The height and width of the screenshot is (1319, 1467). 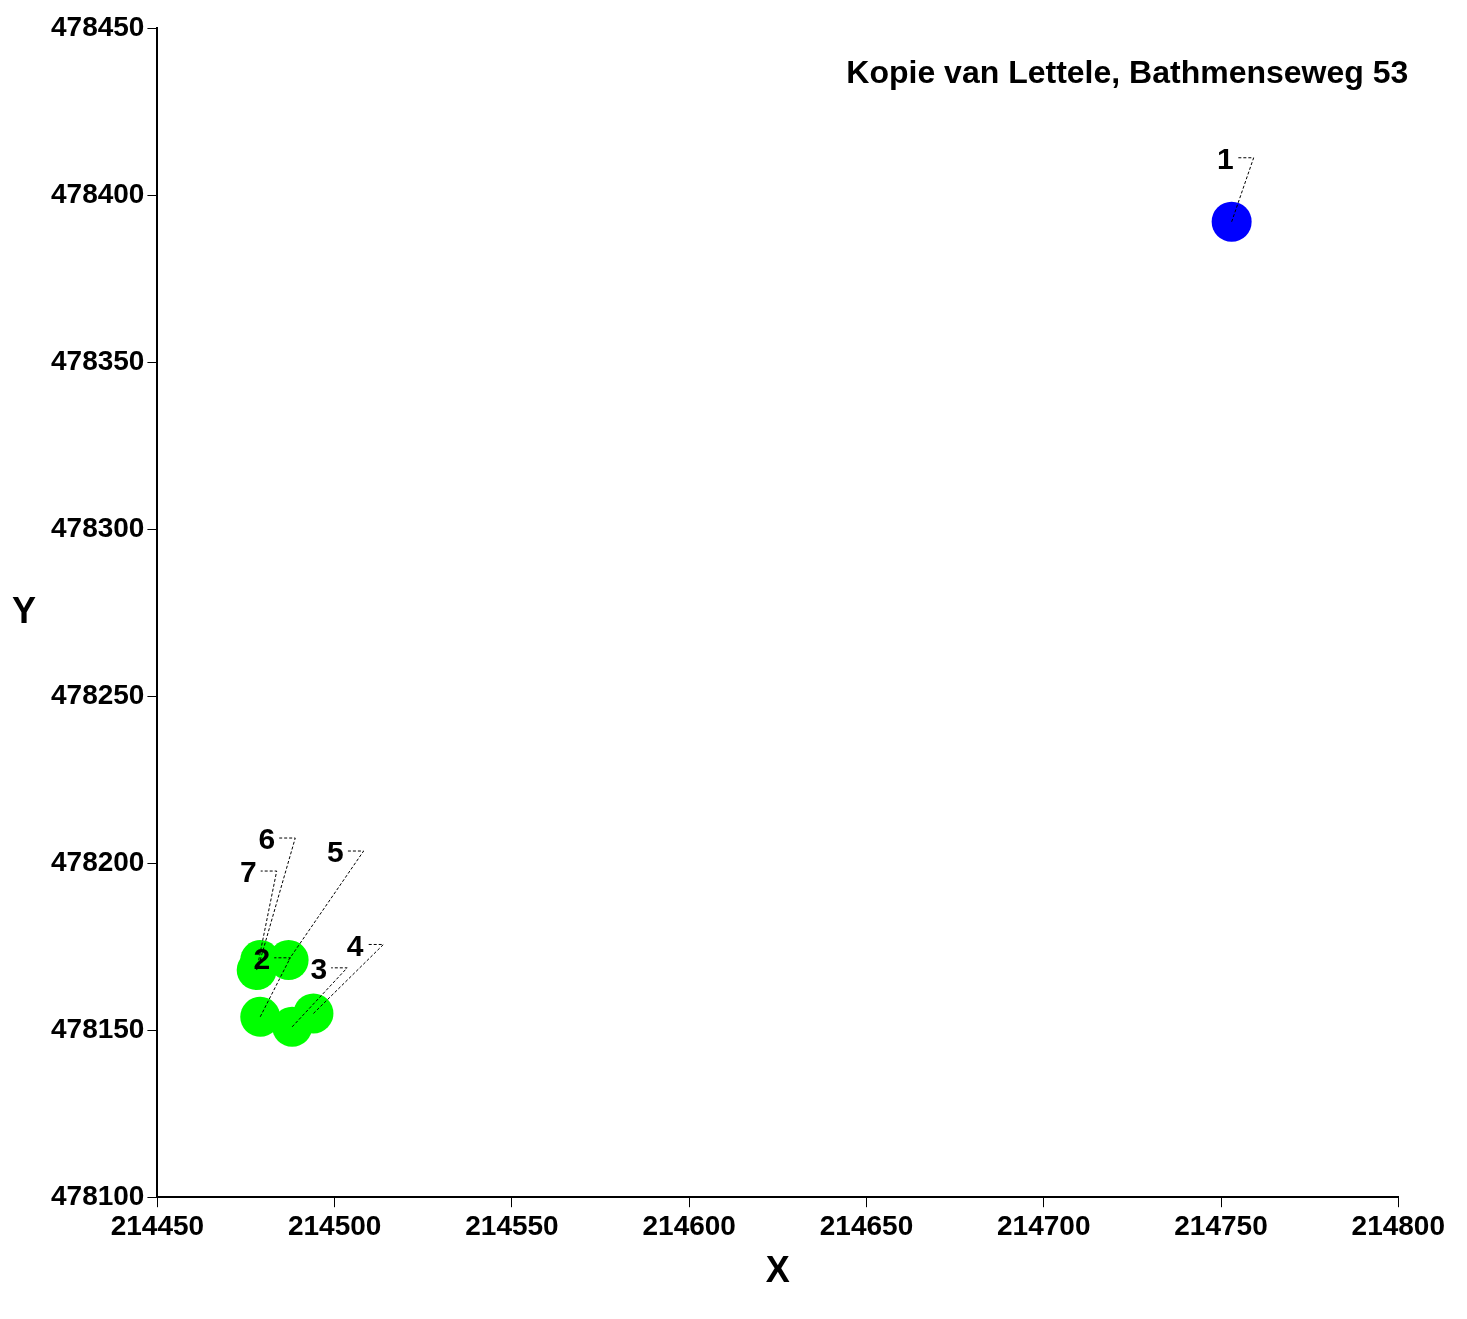 I want to click on x-tick-label: 214700, so click(x=1044, y=1225).